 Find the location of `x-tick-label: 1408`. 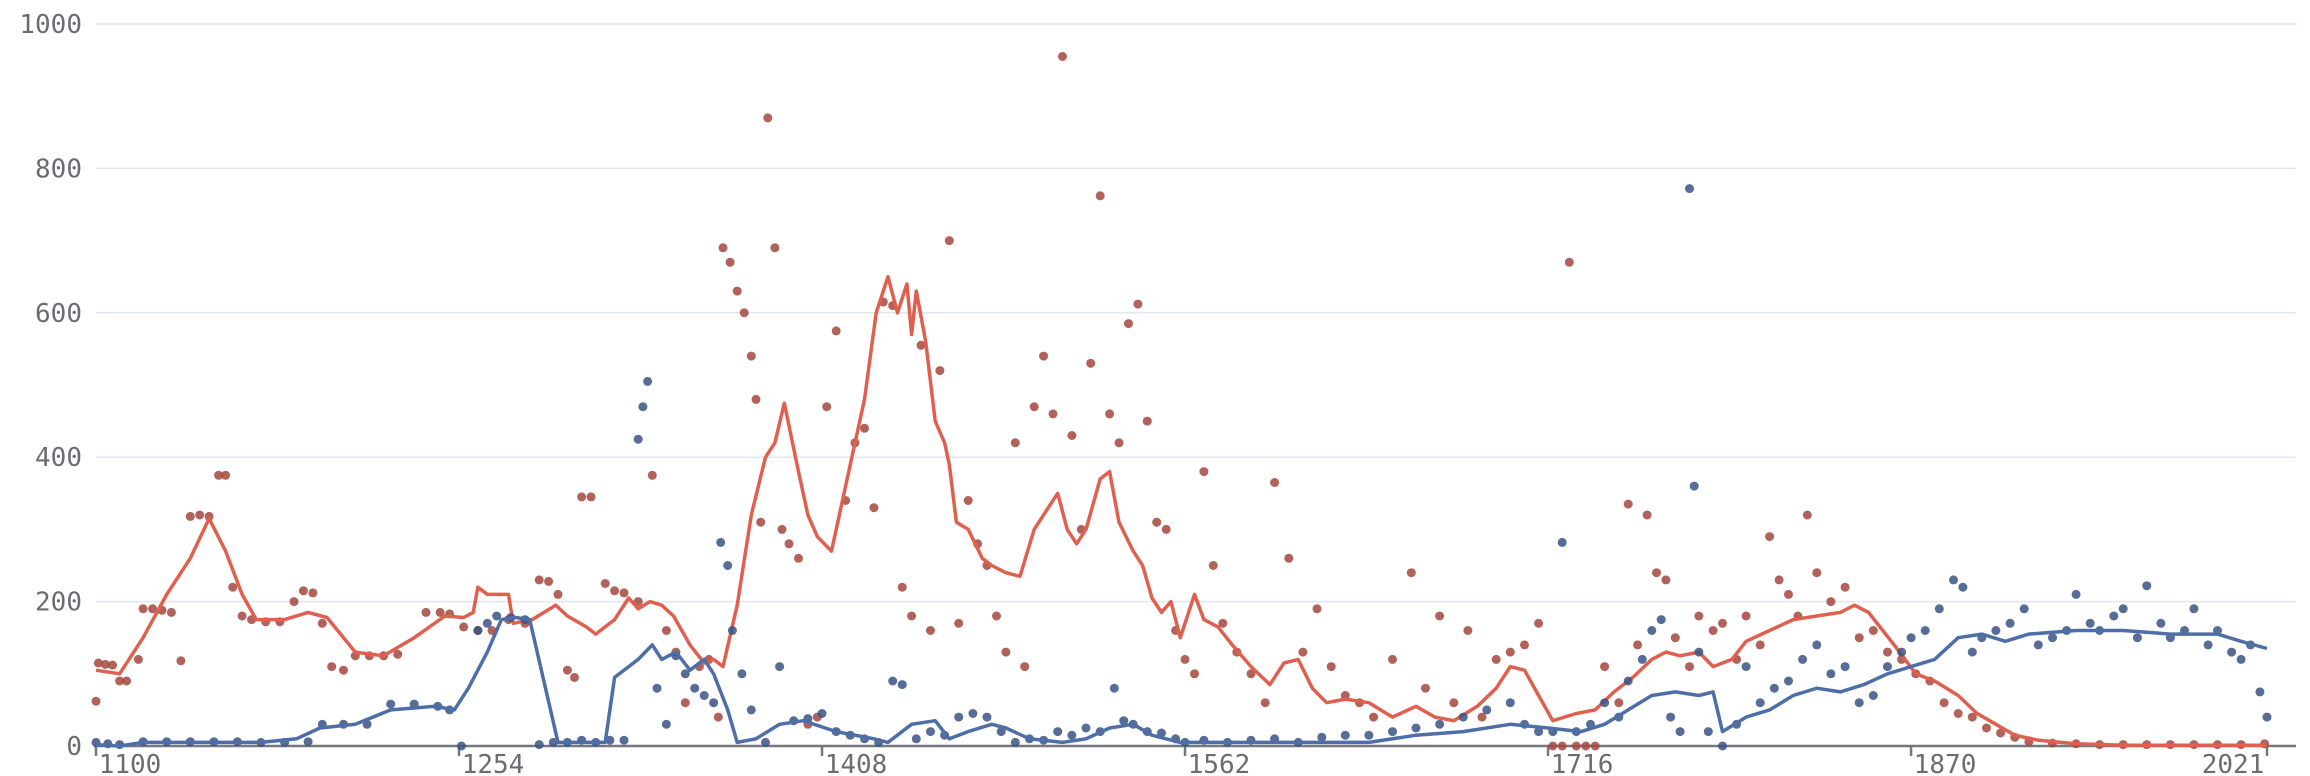

x-tick-label: 1408 is located at coordinates (856, 763).